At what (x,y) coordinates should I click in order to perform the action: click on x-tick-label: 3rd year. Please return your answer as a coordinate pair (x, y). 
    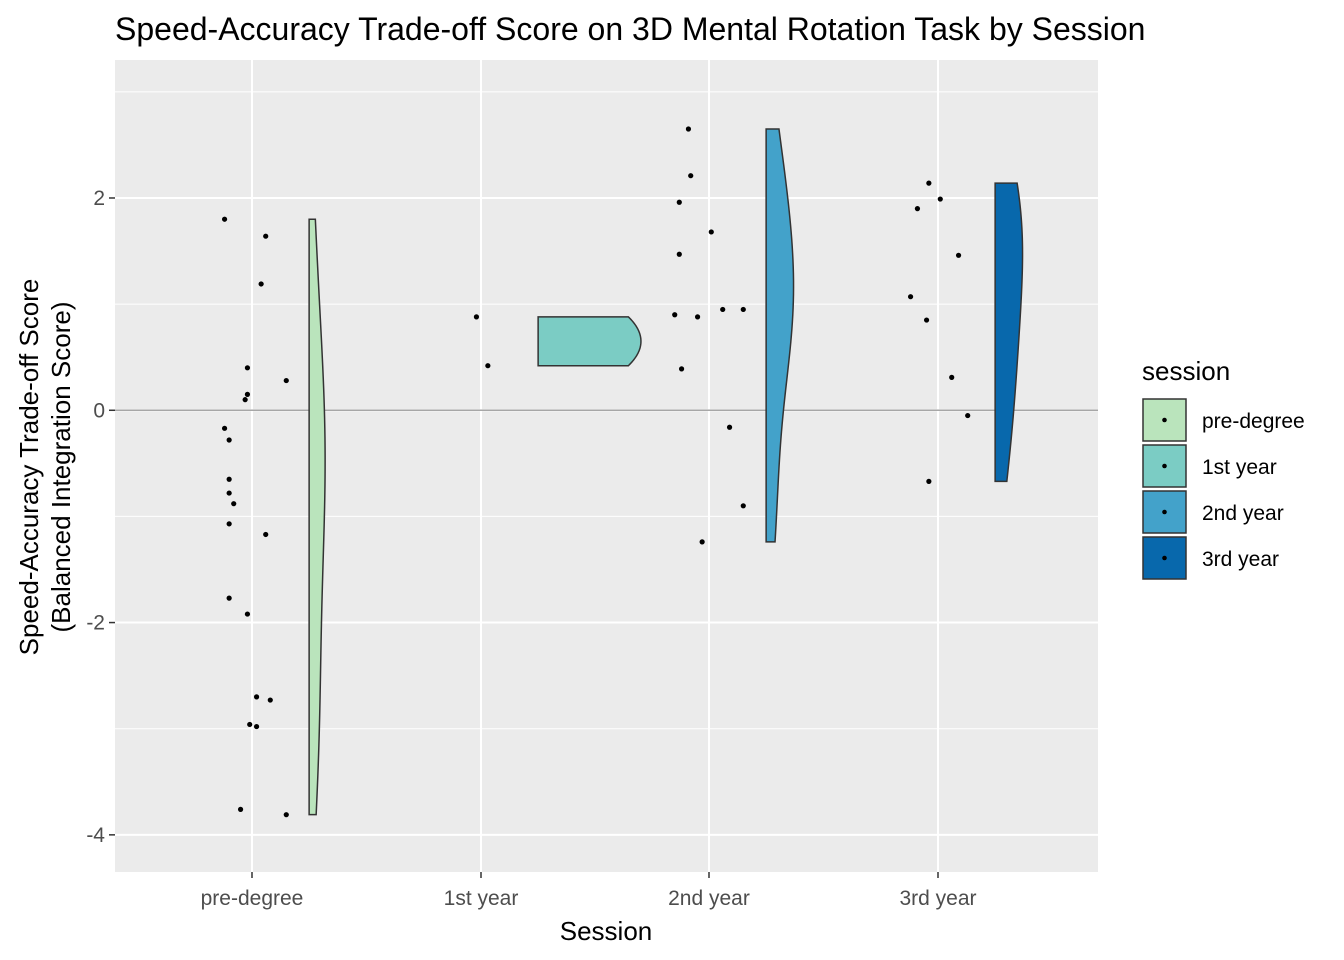
    Looking at the image, I should click on (937, 898).